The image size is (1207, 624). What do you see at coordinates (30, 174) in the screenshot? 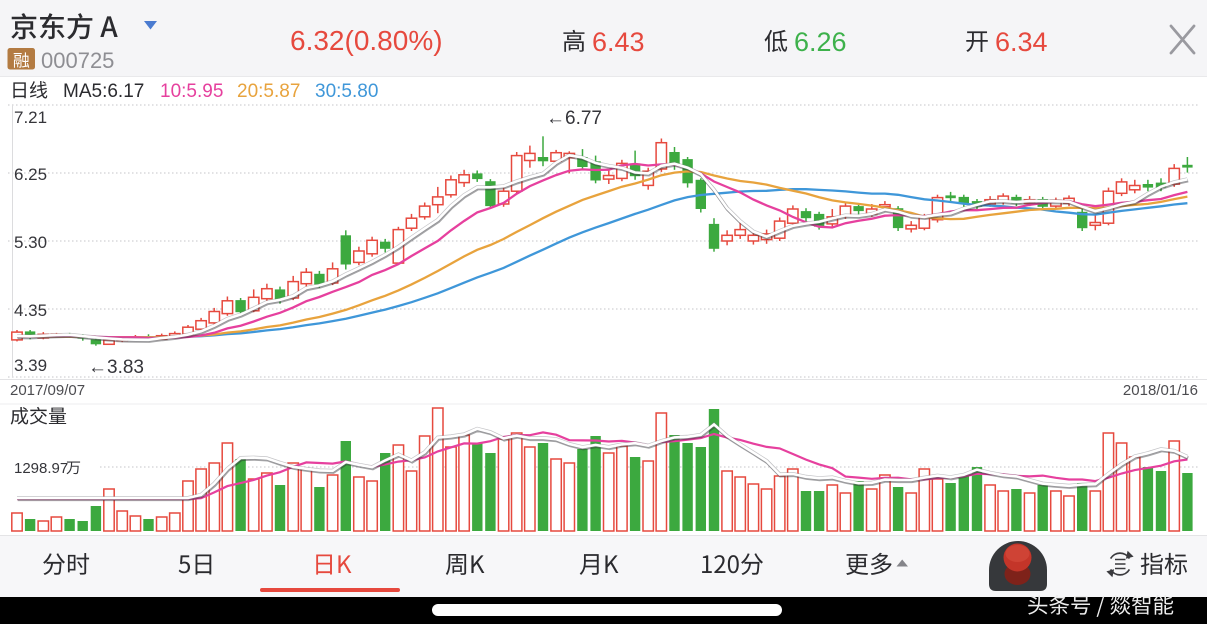
I see `svg-text: 6.25` at bounding box center [30, 174].